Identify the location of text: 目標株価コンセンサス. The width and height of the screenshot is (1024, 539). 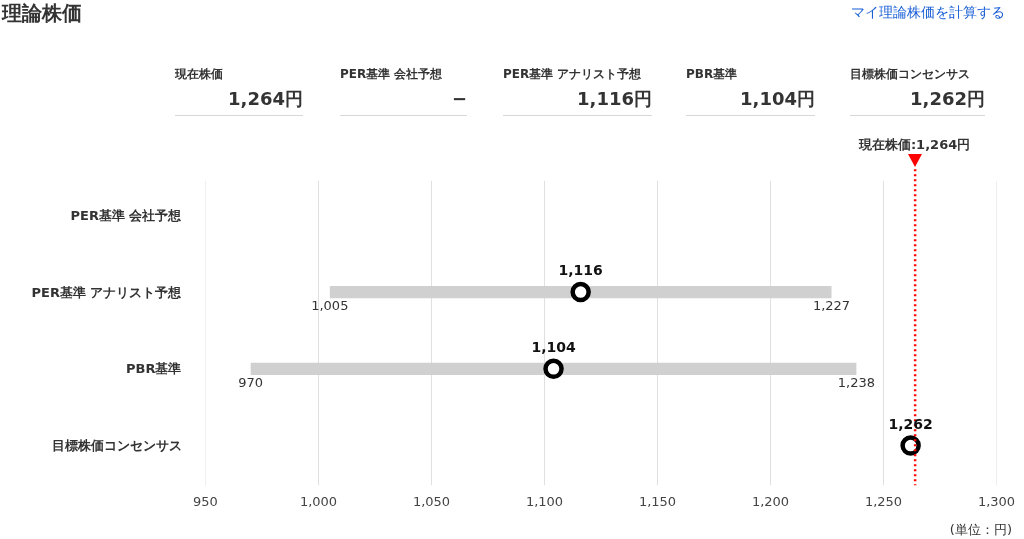
(910, 74).